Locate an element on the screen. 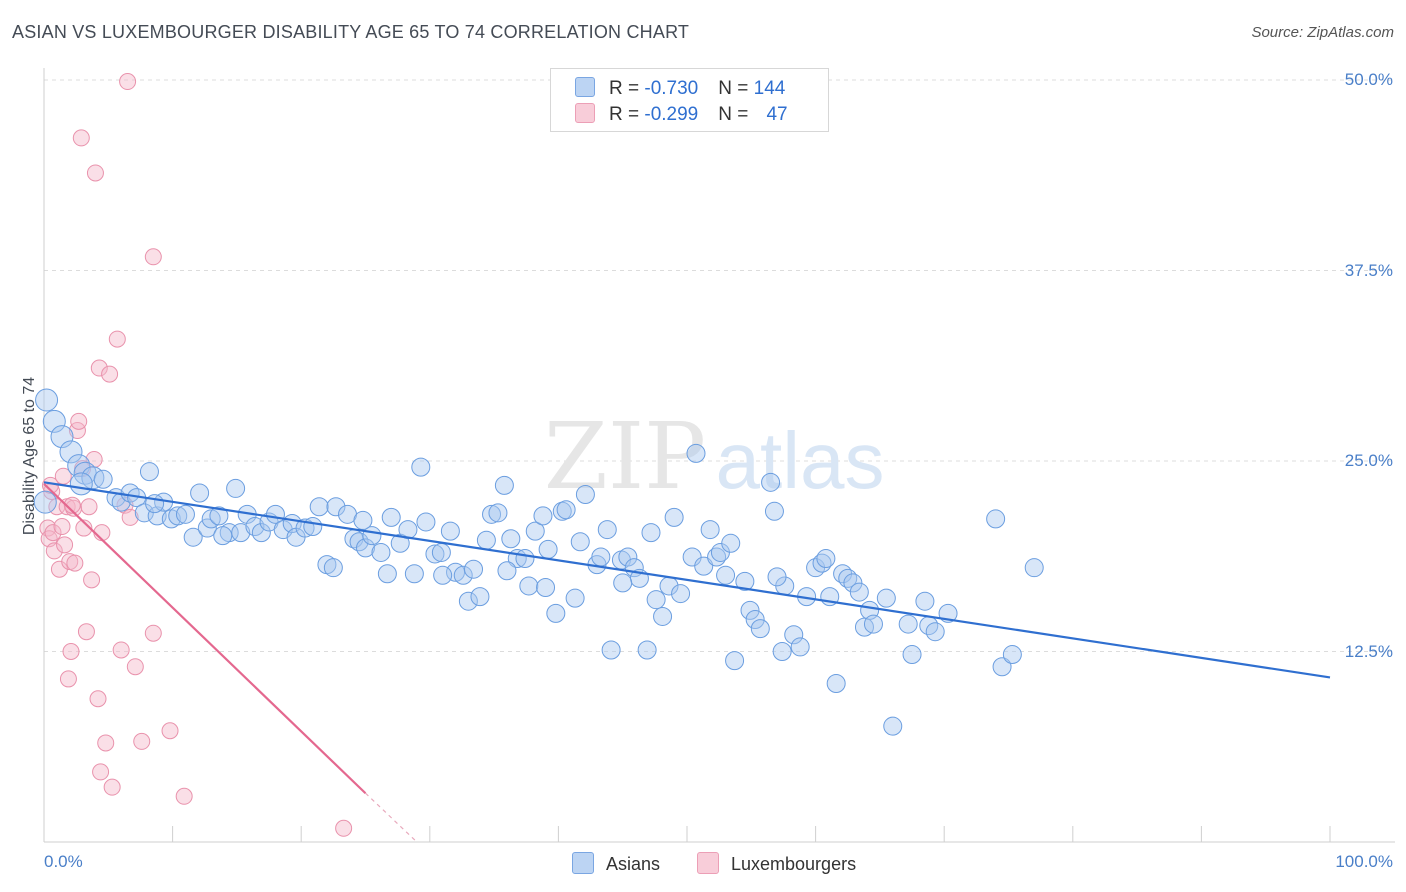 The height and width of the screenshot is (892, 1406). asians-legend-label: Asians is located at coordinates (633, 864).